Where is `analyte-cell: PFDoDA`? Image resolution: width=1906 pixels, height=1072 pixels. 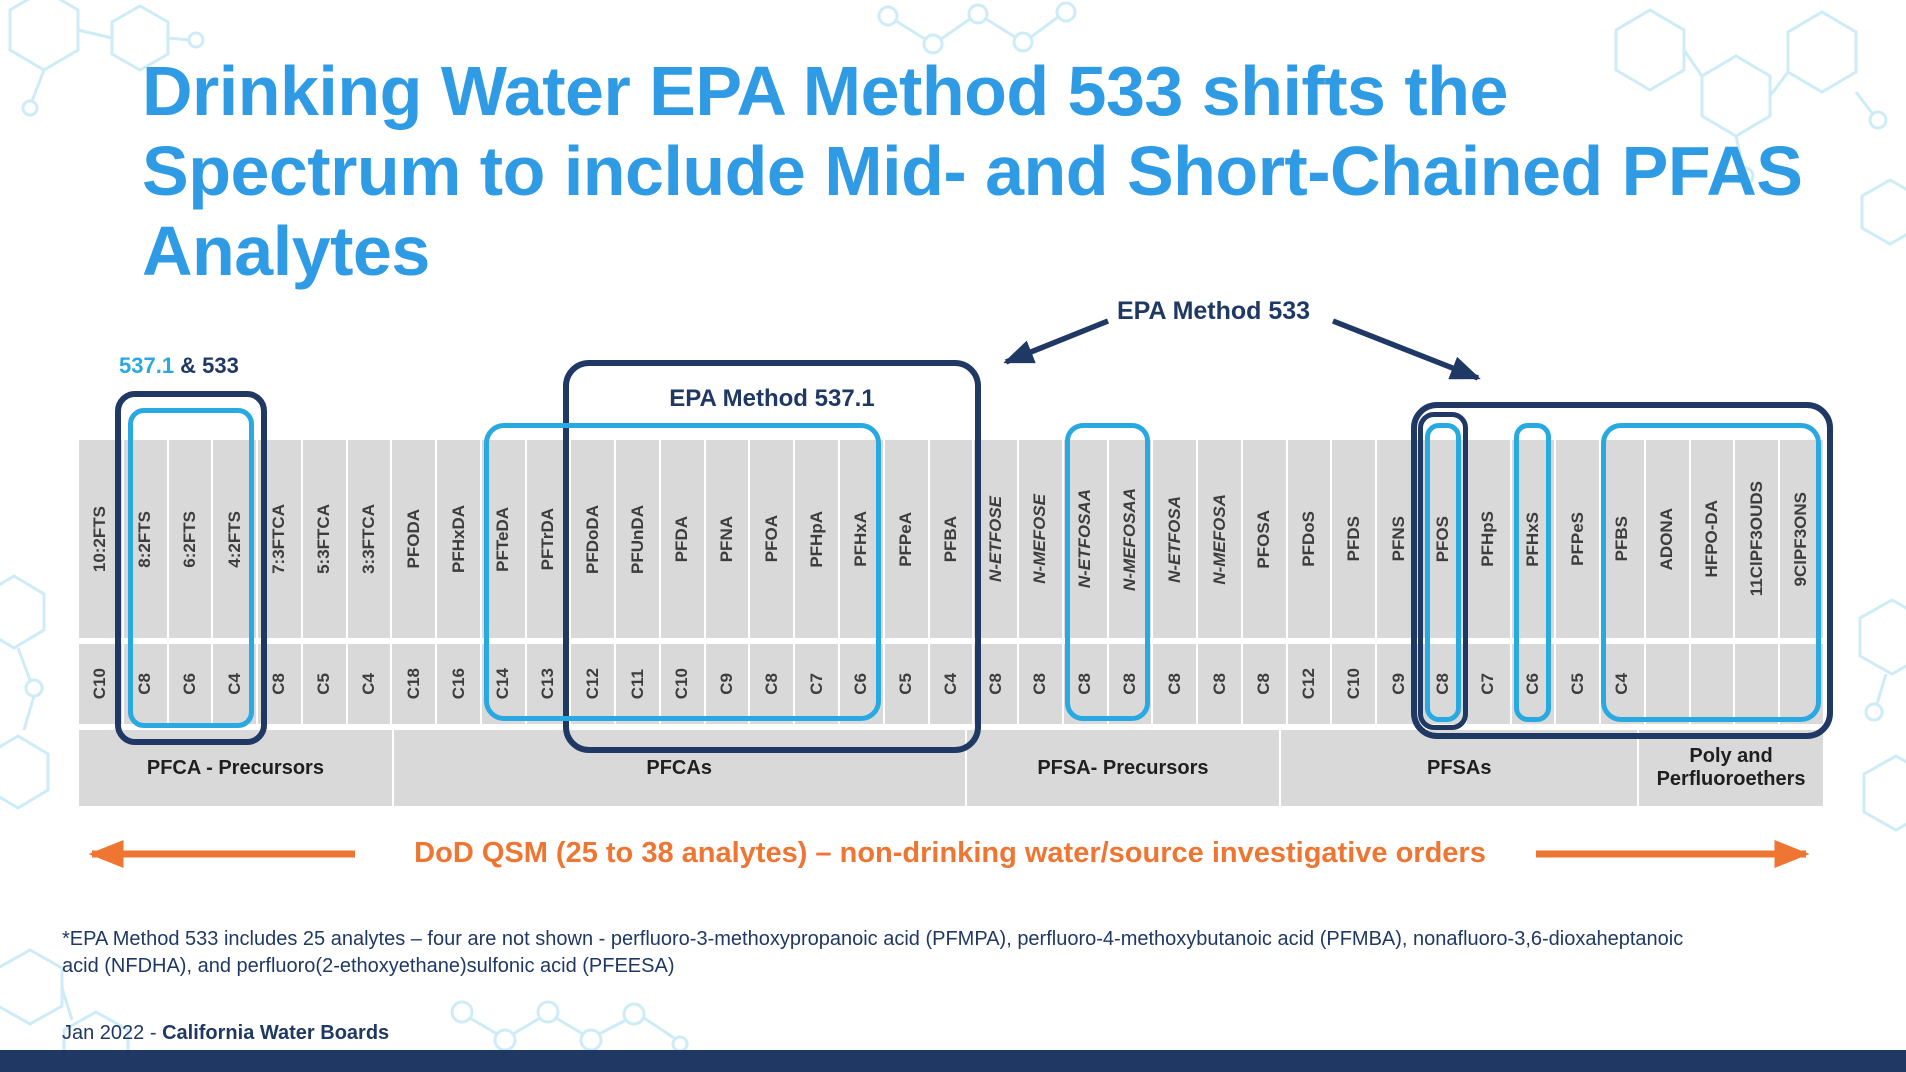 analyte-cell: PFDoDA is located at coordinates (594, 539).